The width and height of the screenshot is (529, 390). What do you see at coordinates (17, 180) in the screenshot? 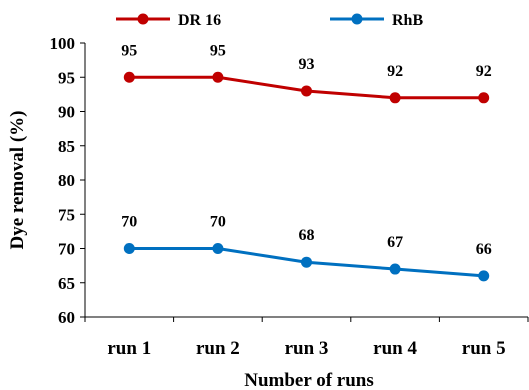
I see `y-axis-title: Dye removal (%)` at bounding box center [17, 180].